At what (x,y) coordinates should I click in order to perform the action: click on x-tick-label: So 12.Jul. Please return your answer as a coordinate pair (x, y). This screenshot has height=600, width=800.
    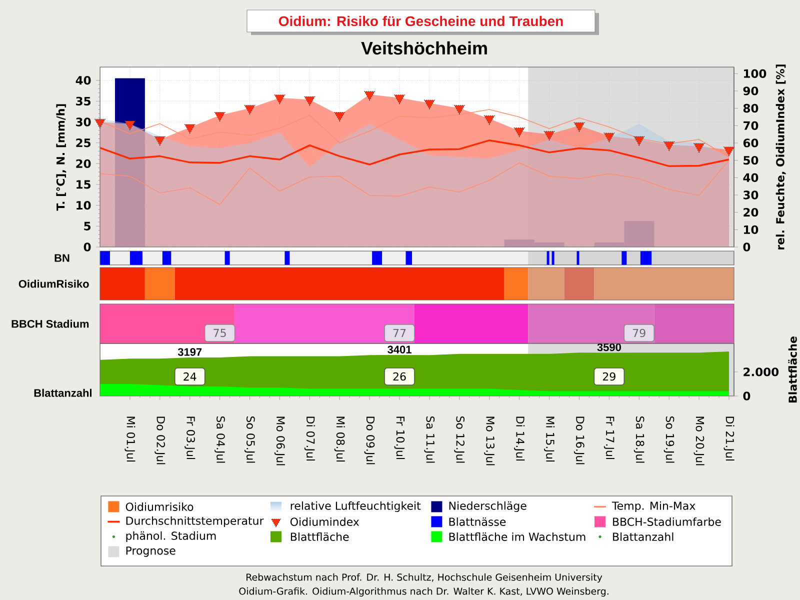
    Looking at the image, I should click on (459, 439).